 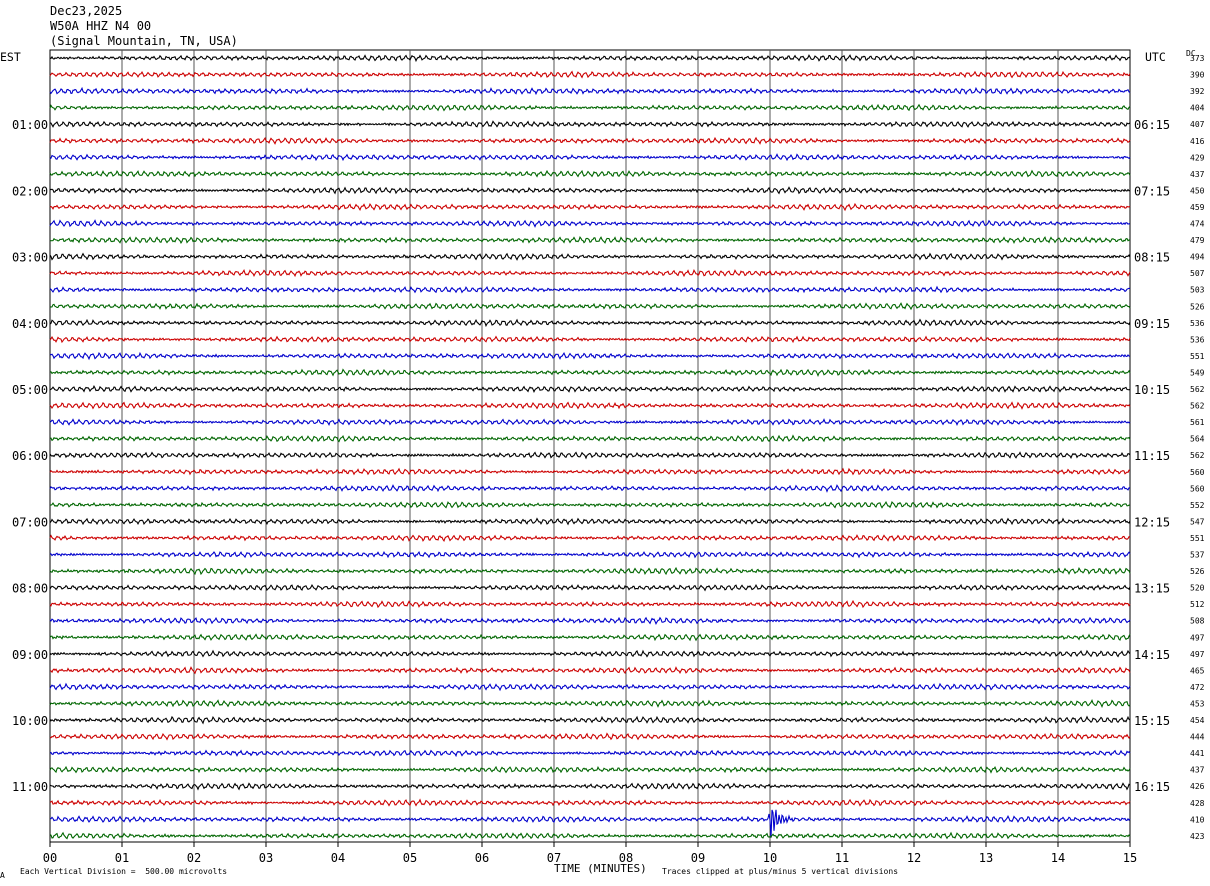 I want to click on dc-offset-label: 508, so click(x=1197, y=621).